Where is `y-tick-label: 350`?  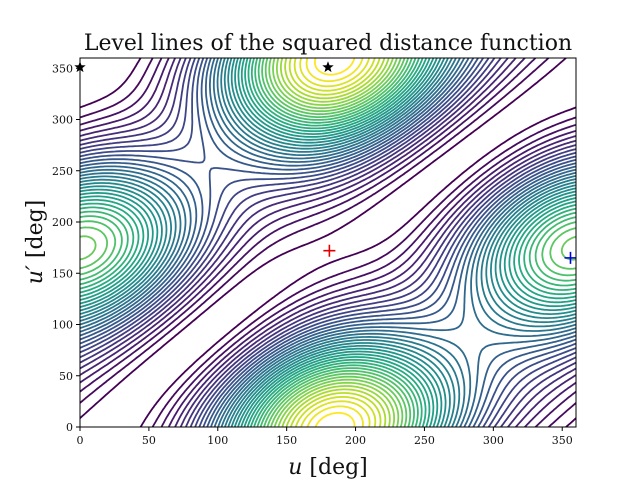
y-tick-label: 350 is located at coordinates (62, 68).